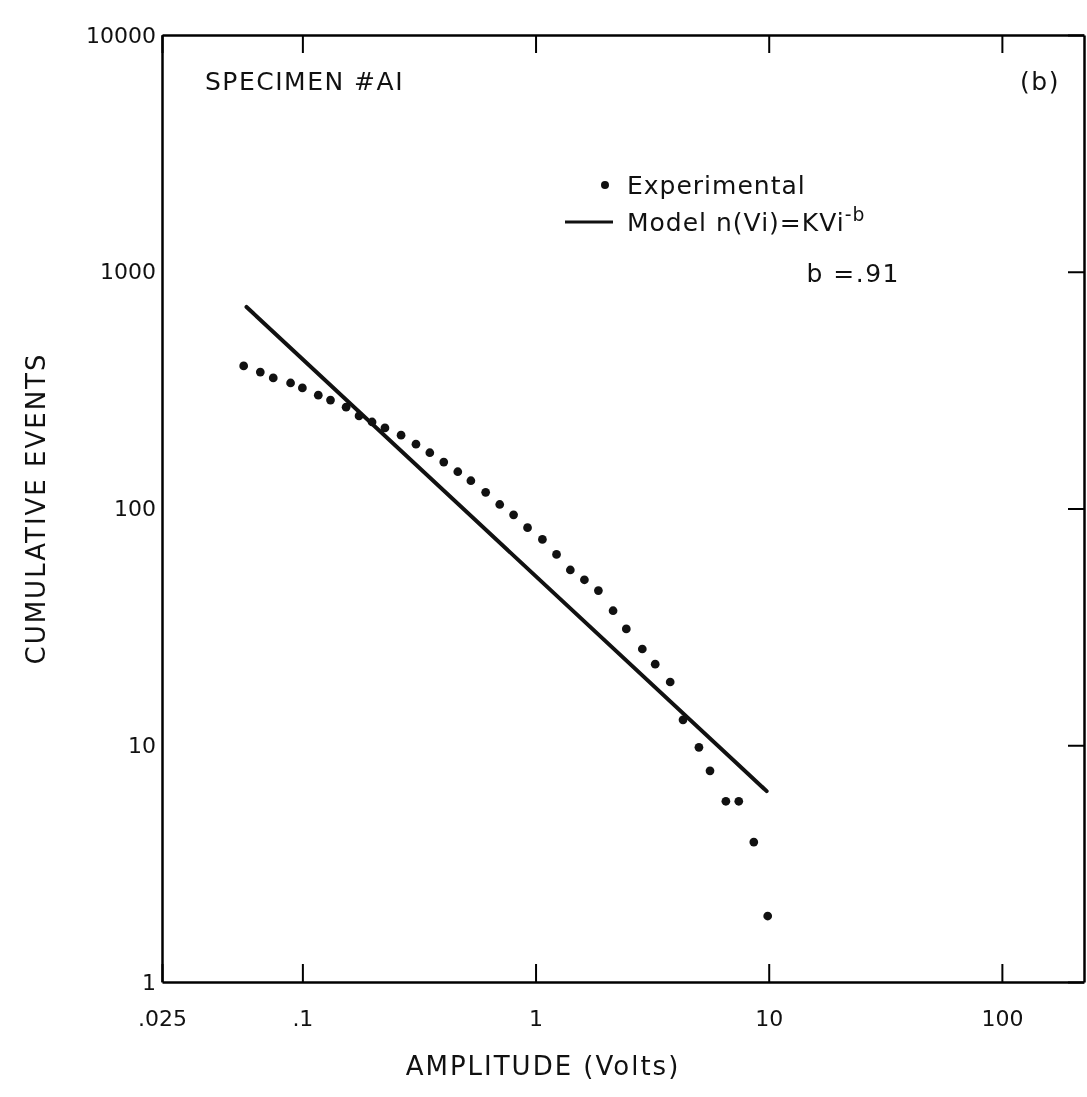  I want to click on x-tick-label: .025, so click(162, 1018).